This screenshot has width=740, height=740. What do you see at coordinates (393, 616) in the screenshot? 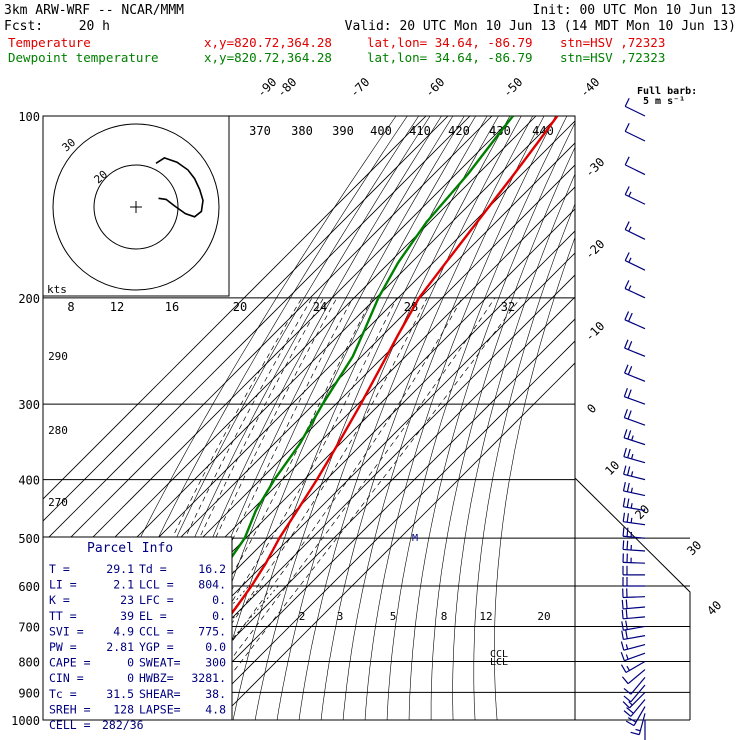
I see `mixing-ratio-label: 5` at bounding box center [393, 616].